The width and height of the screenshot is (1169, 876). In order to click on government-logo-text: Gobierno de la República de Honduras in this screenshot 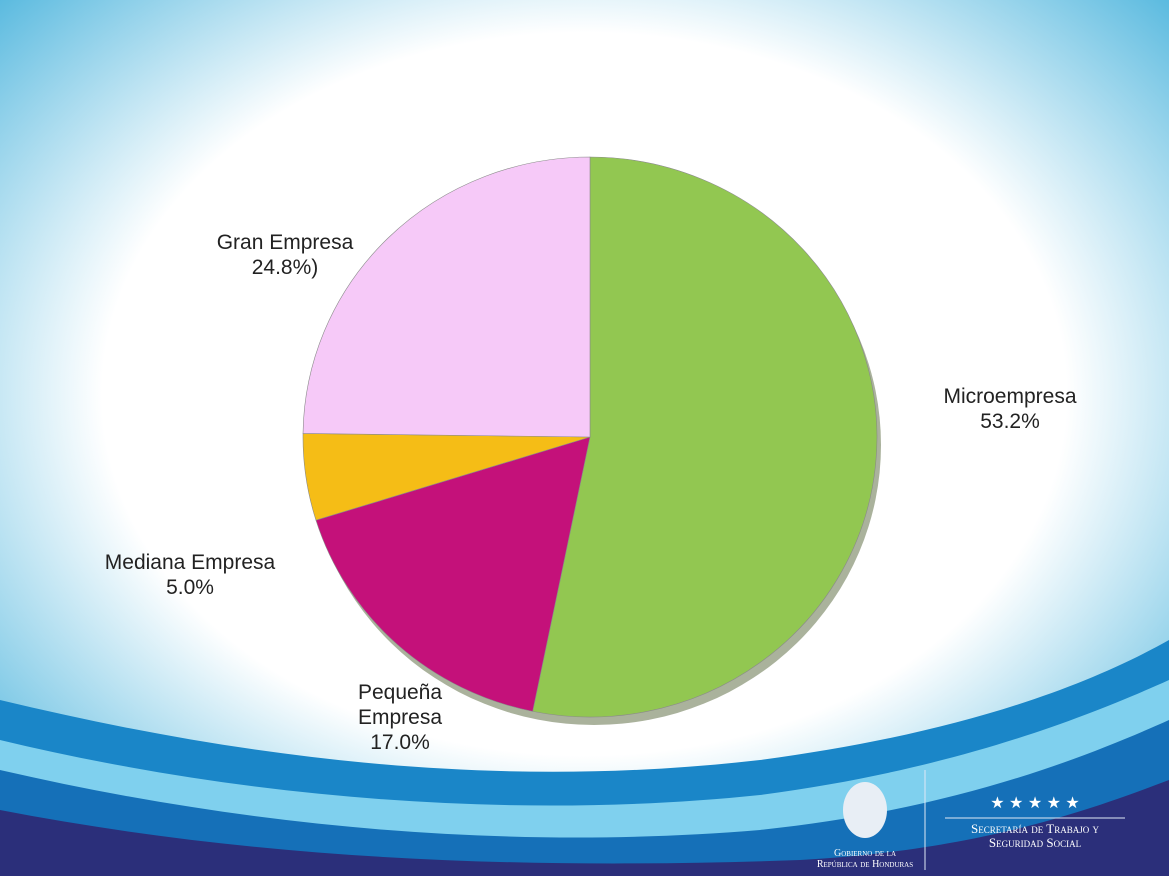, I will do `click(865, 859)`.